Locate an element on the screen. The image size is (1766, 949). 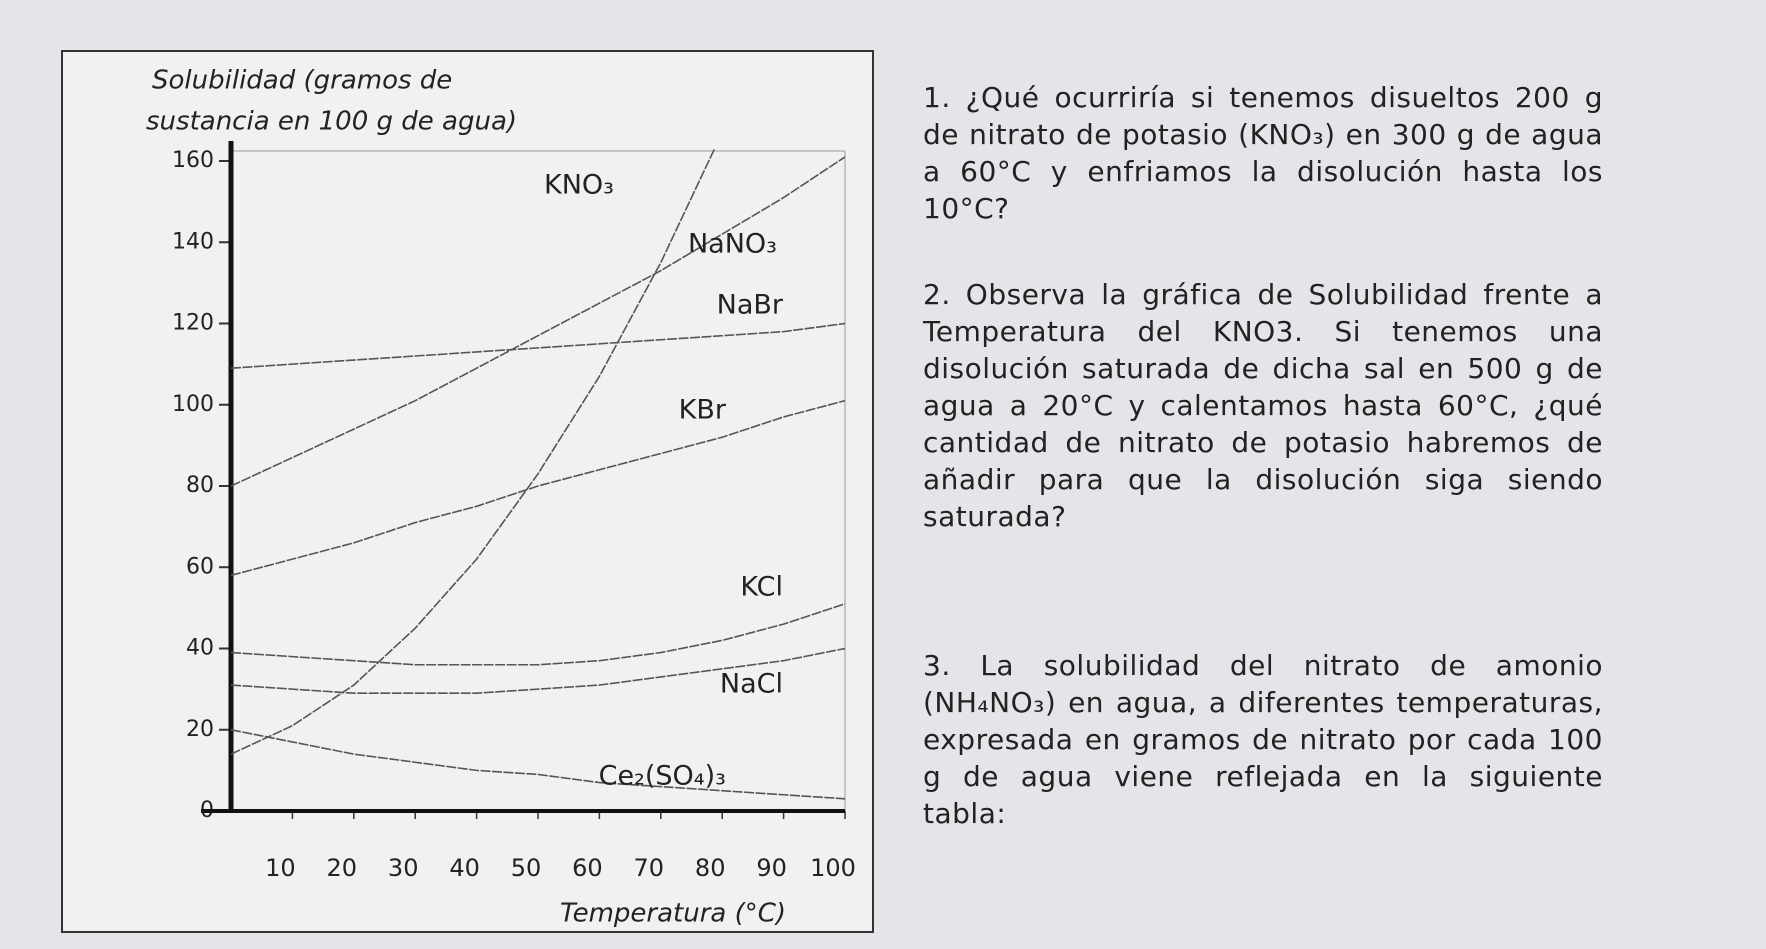
y-tick-label: 80 is located at coordinates (200, 485).